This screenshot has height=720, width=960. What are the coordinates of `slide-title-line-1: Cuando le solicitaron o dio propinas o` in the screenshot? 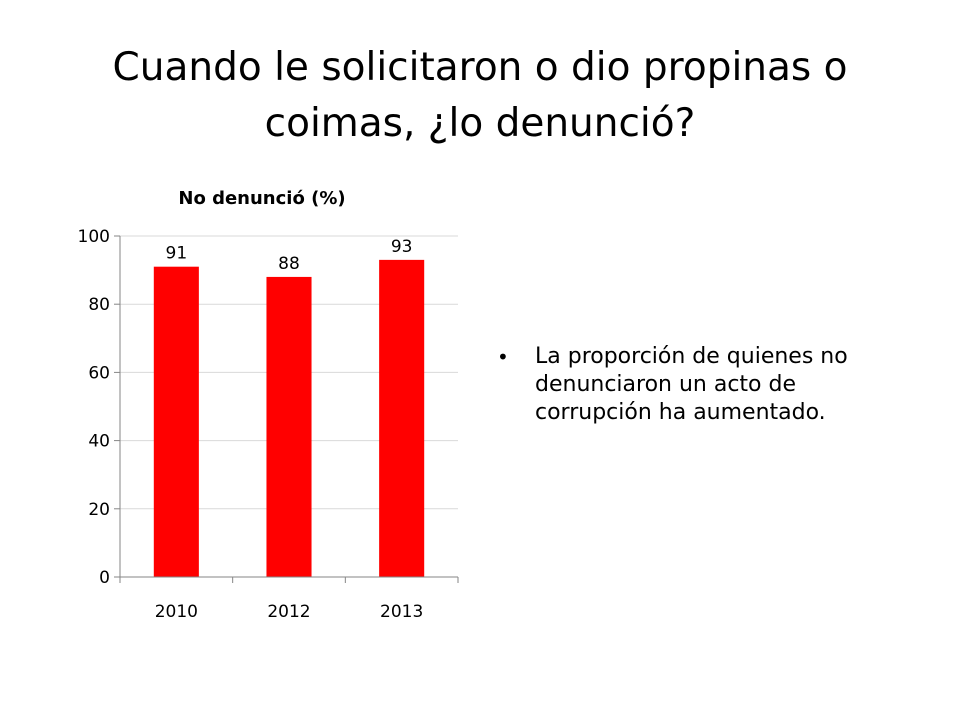 It's located at (480, 67).